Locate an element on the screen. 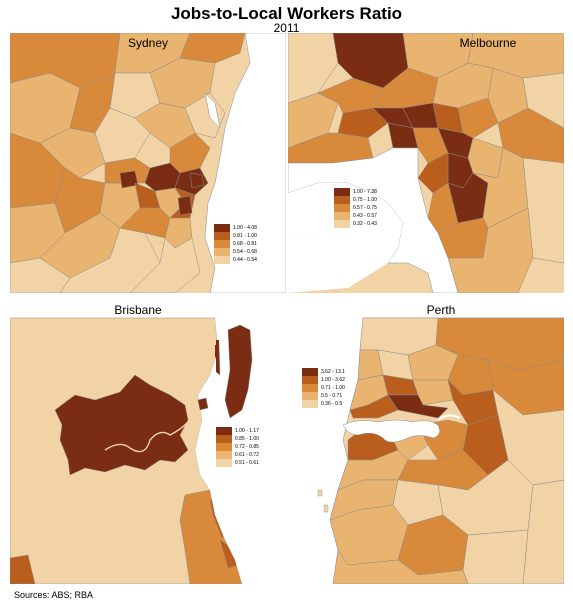 This screenshot has height=610, width=573. legend-item: 0.43 - 0.57 is located at coordinates (355, 216).